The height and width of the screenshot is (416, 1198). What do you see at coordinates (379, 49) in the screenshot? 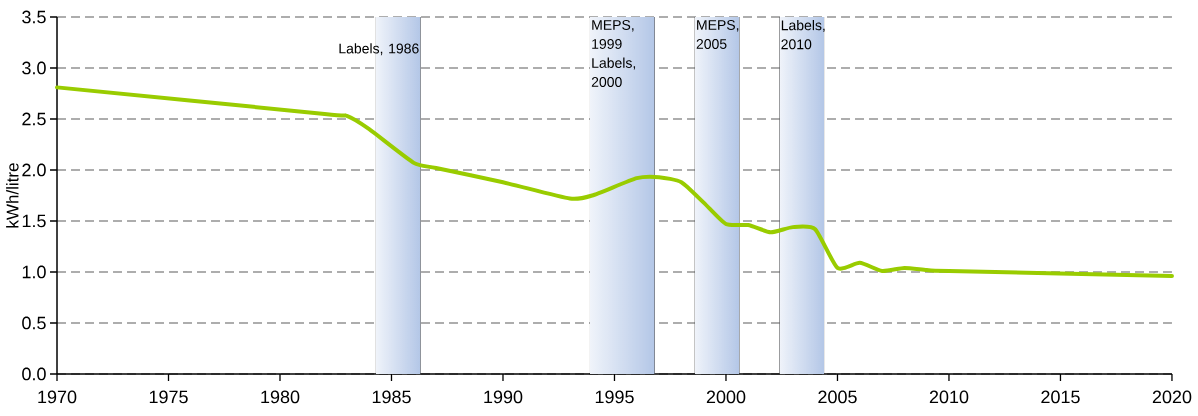
I see `band-label: Labels, 1986` at bounding box center [379, 49].